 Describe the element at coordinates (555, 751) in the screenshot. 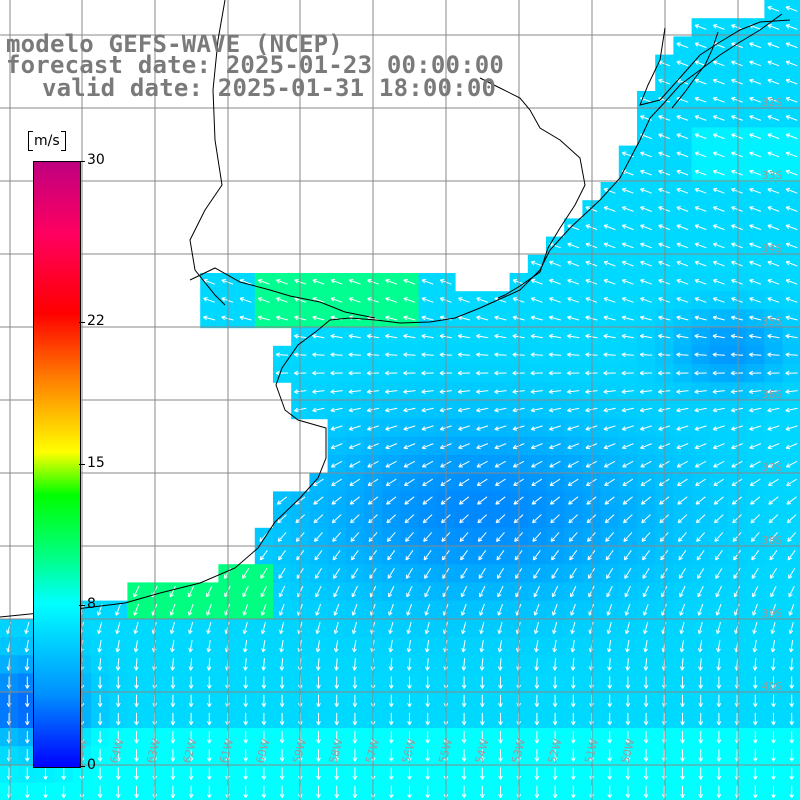

I see `lon-label: 52W` at that location.